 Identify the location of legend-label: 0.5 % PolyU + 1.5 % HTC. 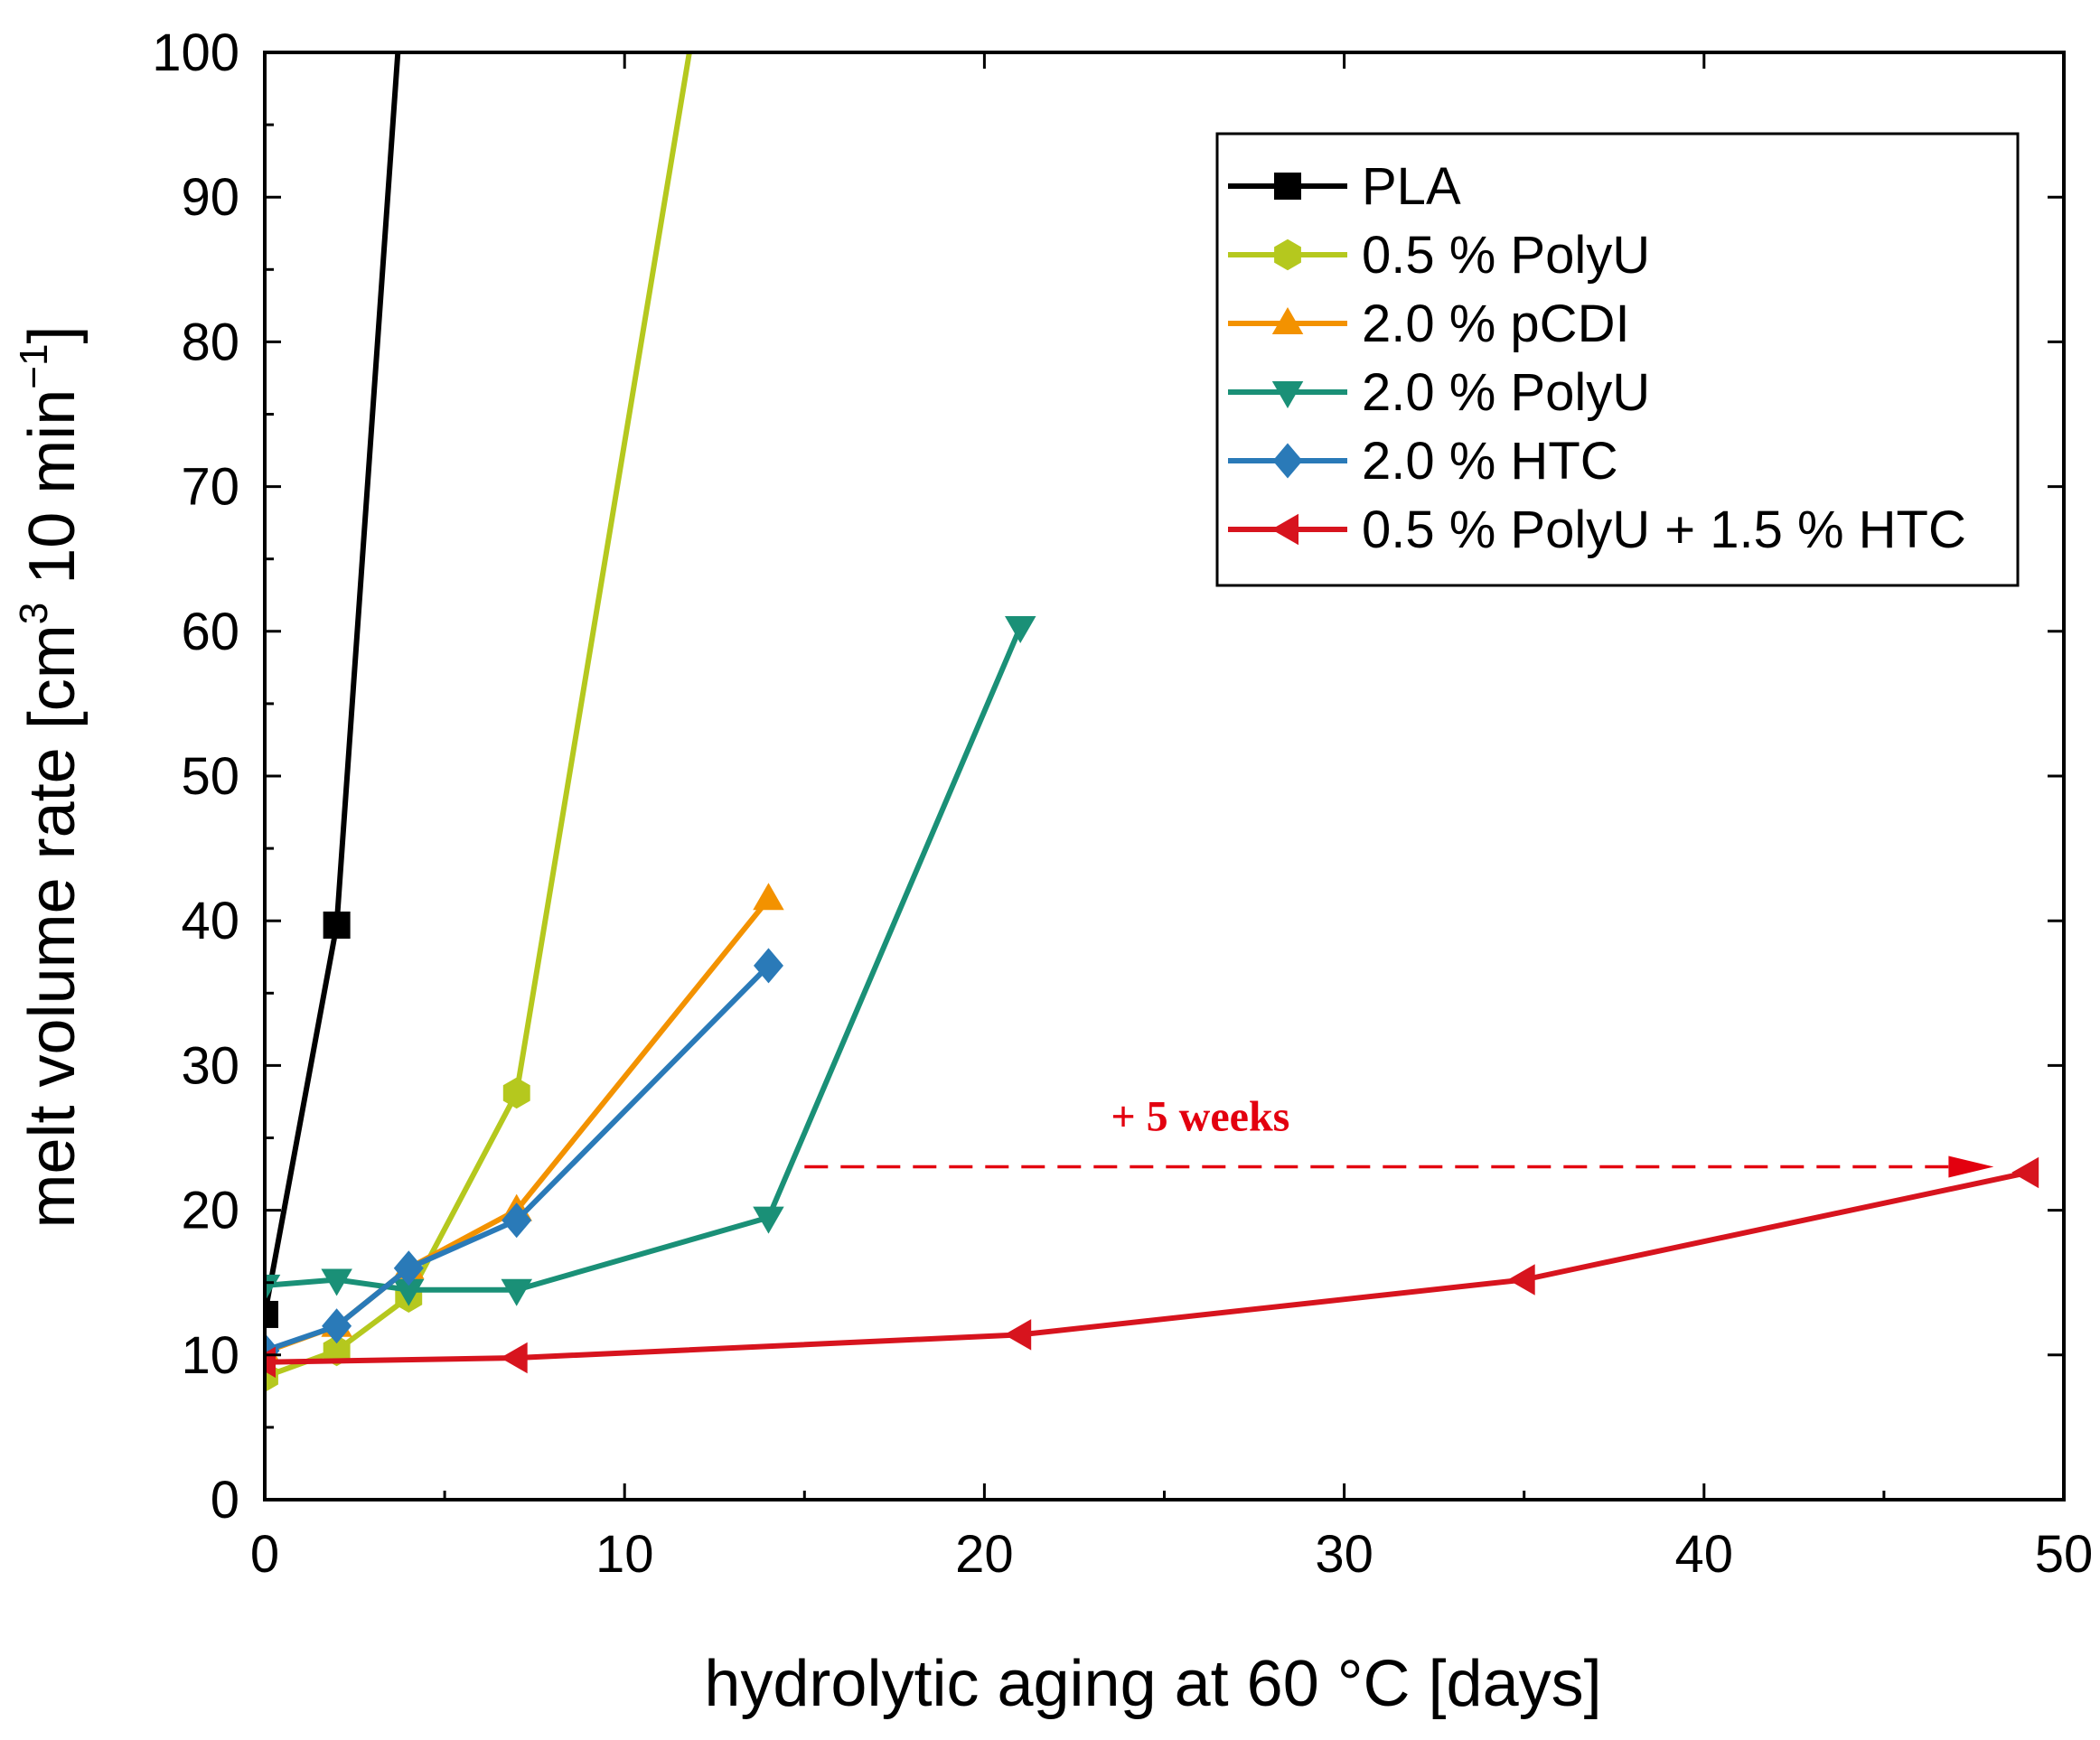
(1664, 530).